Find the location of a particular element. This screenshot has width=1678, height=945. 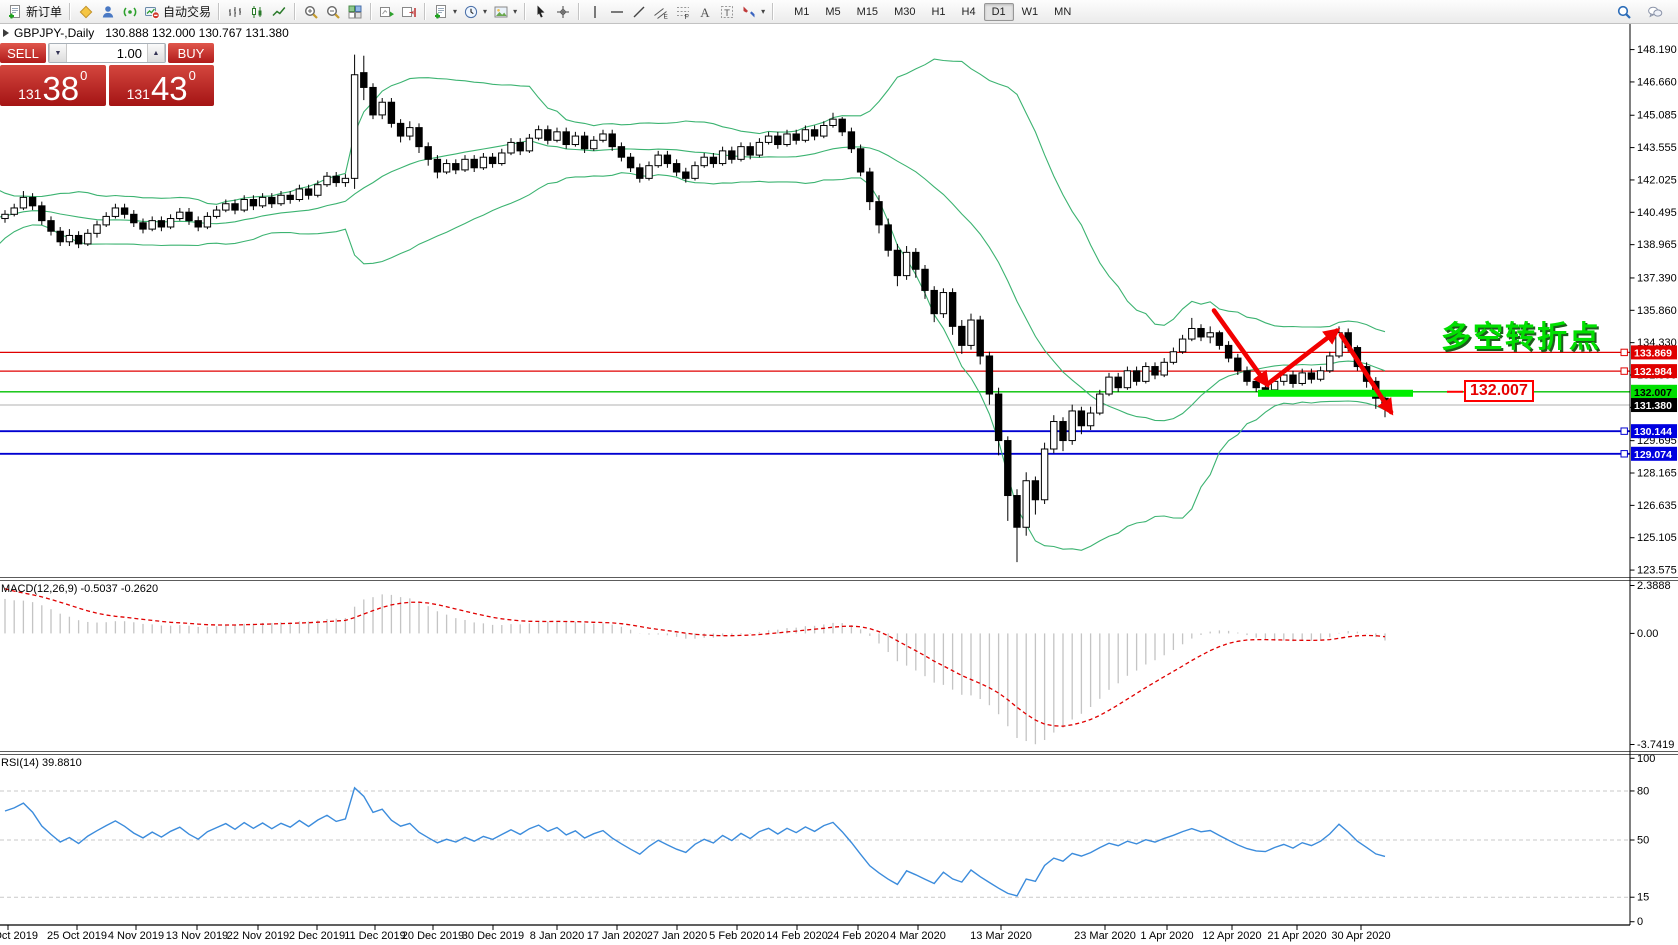

volume-up-button: ▲ is located at coordinates (156, 53).